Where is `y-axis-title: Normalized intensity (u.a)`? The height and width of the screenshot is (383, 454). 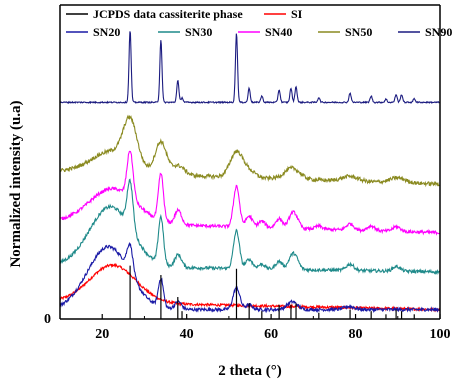 y-axis-title: Normalized intensity (u.a) is located at coordinates (16, 183).